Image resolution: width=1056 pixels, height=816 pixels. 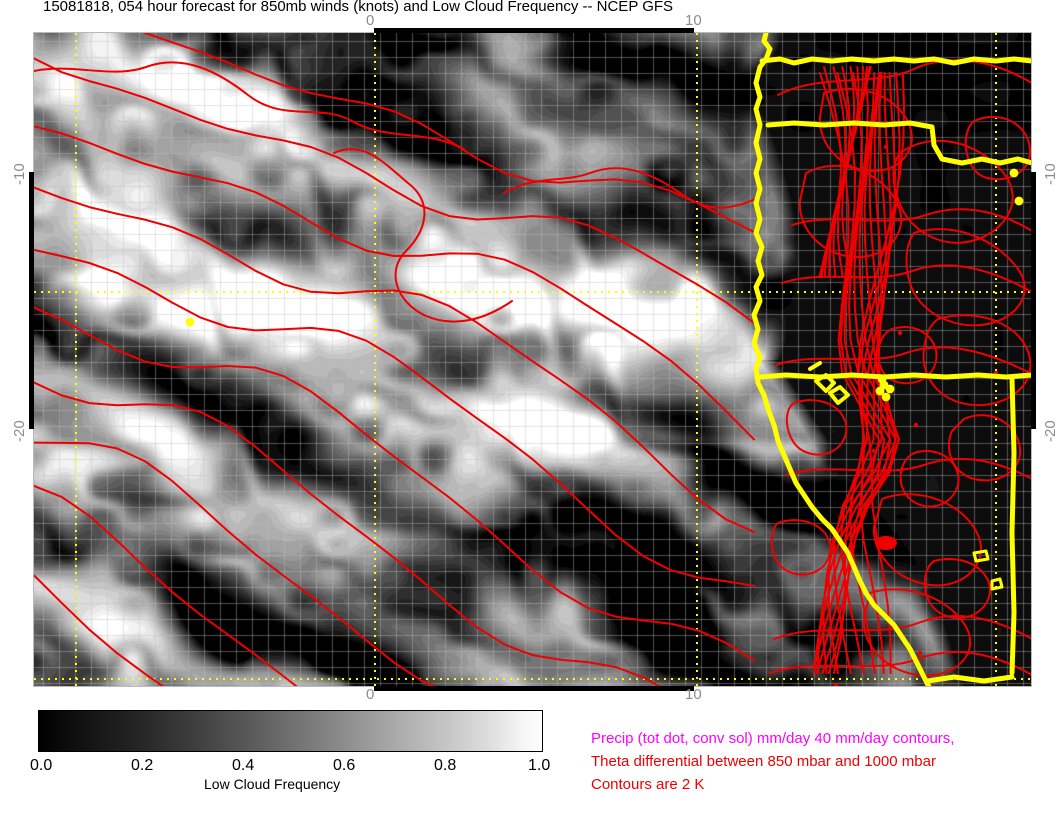 What do you see at coordinates (31, 300) in the screenshot?
I see `axis-band-left` at bounding box center [31, 300].